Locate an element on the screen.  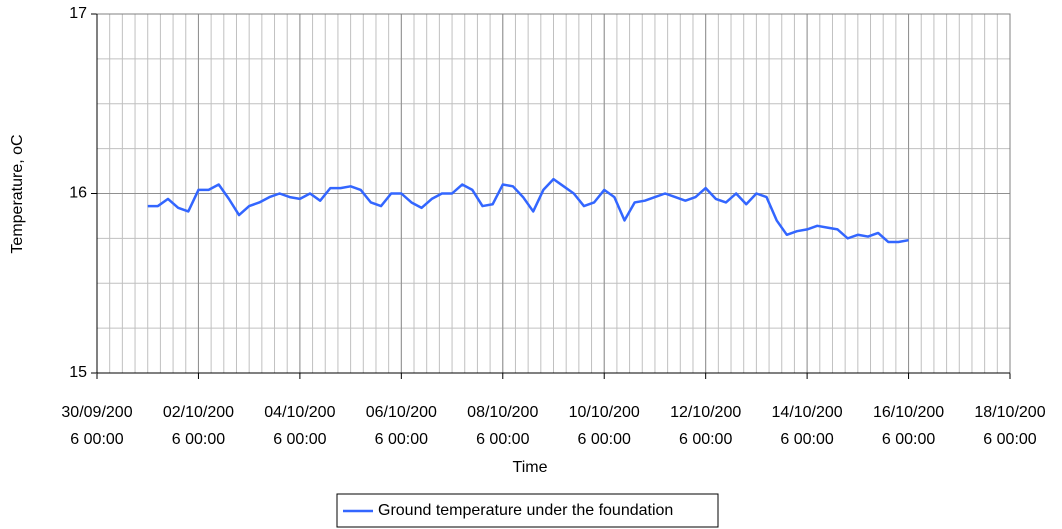
y-tick-label: 17 is located at coordinates (78, 13).